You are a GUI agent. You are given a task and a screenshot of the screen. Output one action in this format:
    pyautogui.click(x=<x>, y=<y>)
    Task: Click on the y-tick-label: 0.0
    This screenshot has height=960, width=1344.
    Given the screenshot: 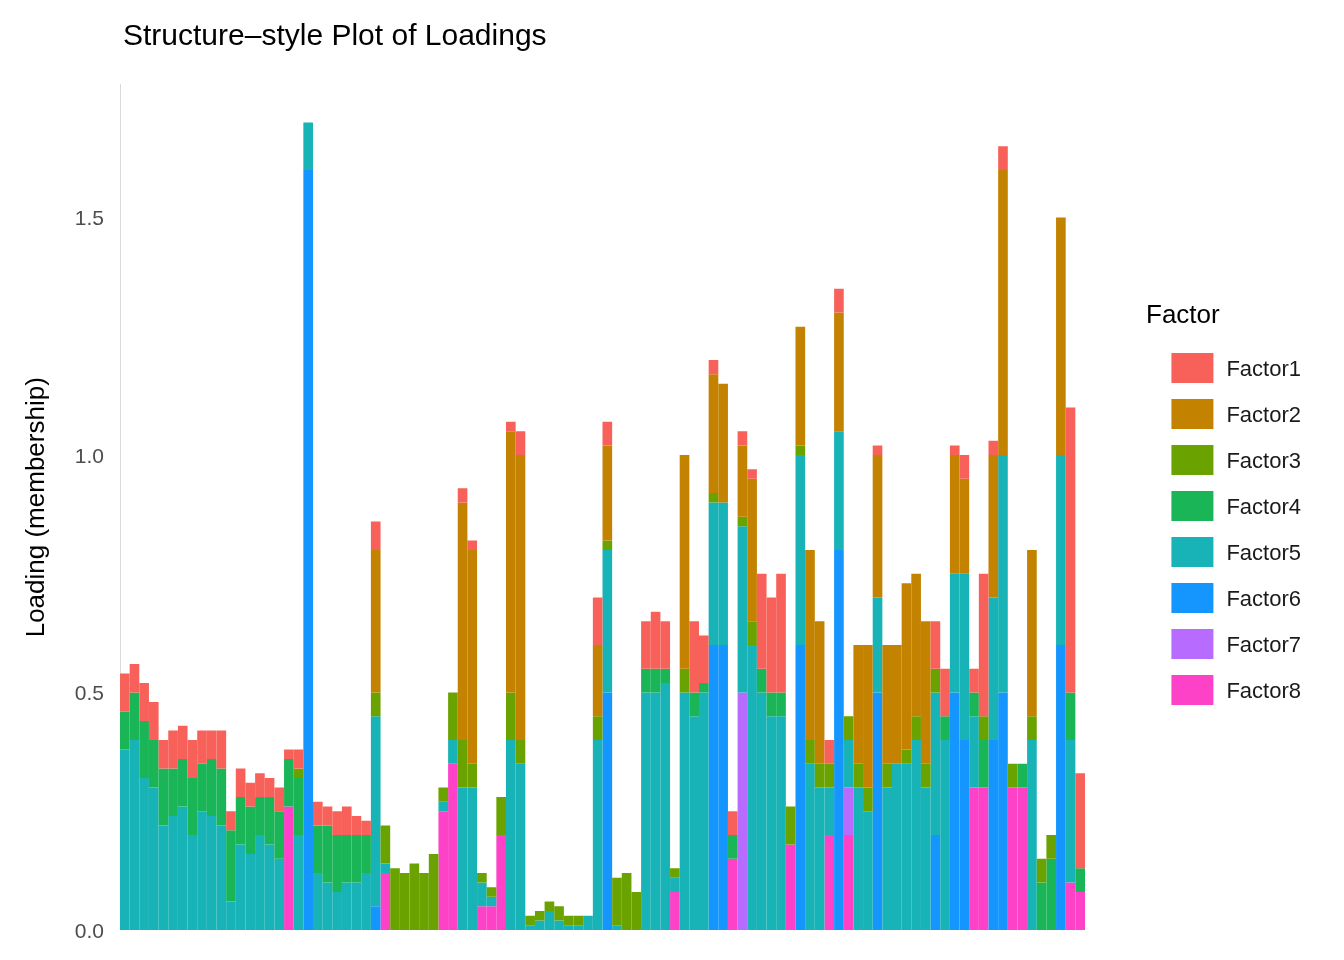 What is the action you would take?
    pyautogui.click(x=89, y=930)
    